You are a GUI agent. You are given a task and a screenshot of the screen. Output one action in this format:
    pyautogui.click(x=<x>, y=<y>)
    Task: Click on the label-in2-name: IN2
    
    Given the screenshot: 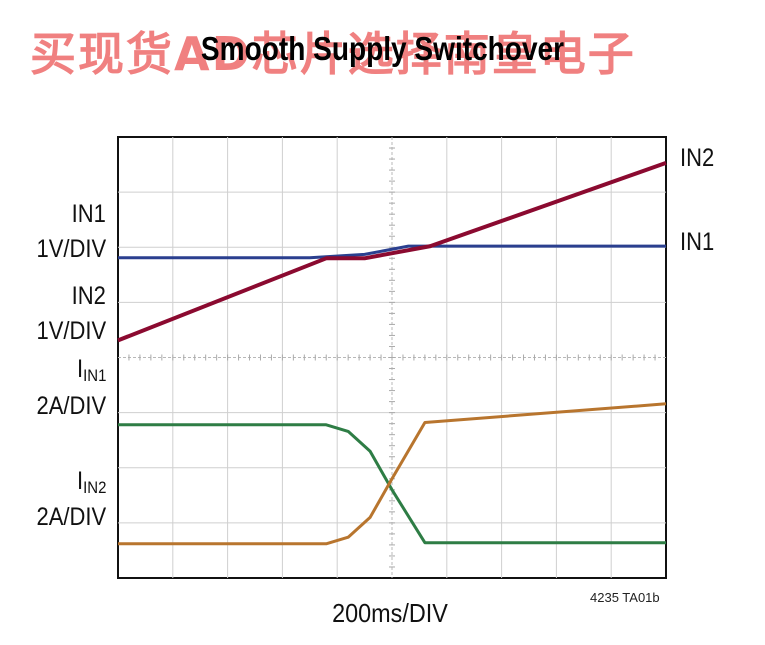 What is the action you would take?
    pyautogui.click(x=88, y=296)
    